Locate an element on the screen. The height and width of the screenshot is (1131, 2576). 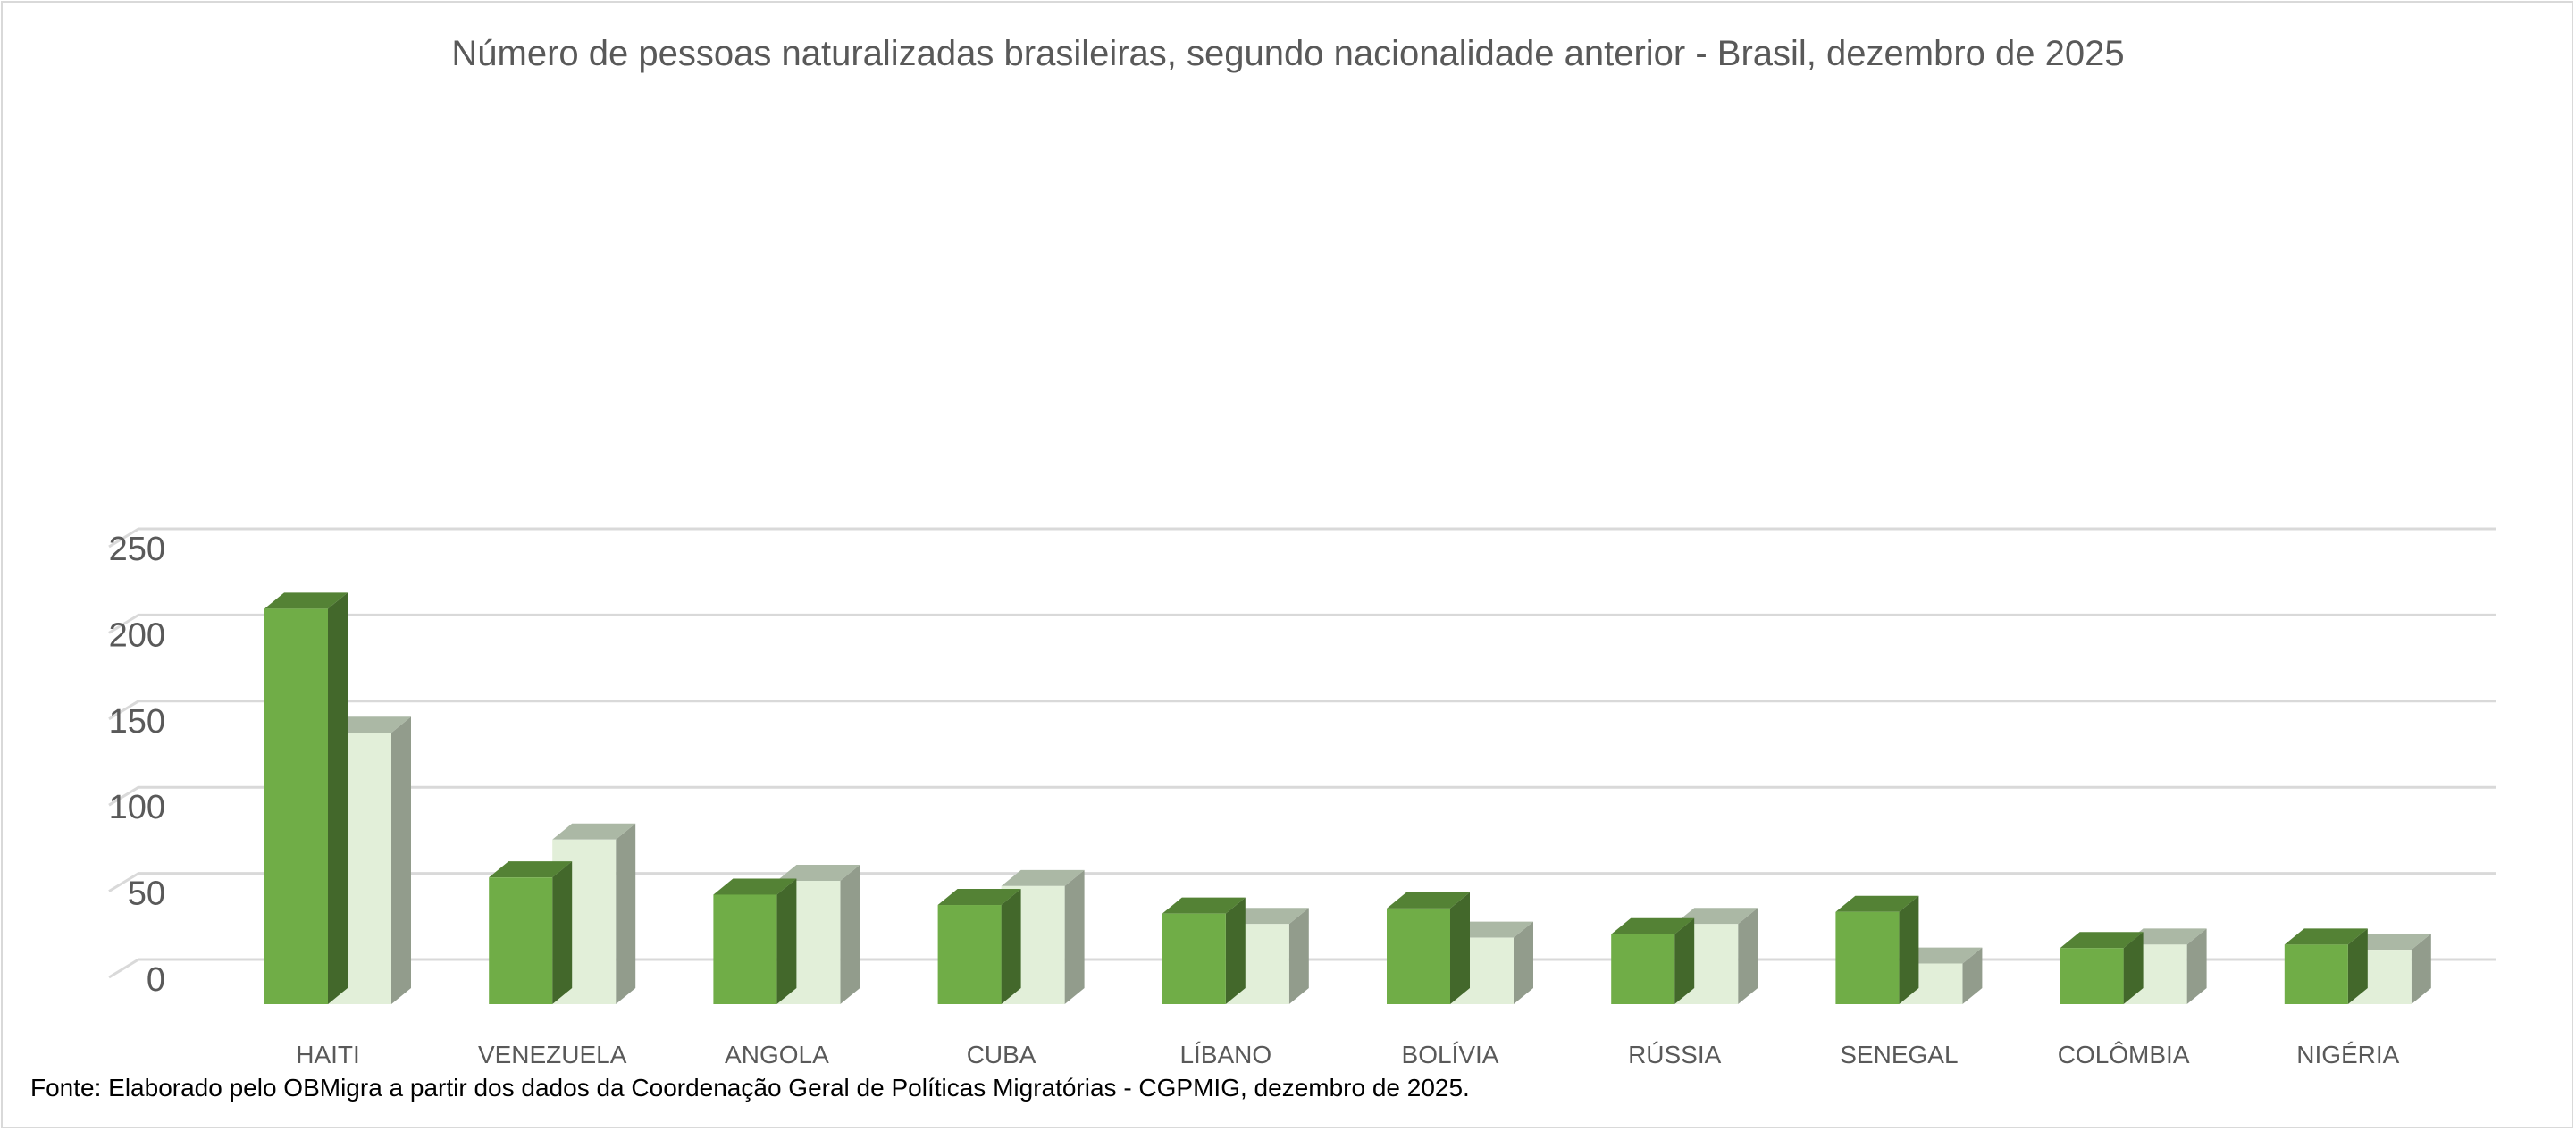
y-tick-label: 250 is located at coordinates (137, 549).